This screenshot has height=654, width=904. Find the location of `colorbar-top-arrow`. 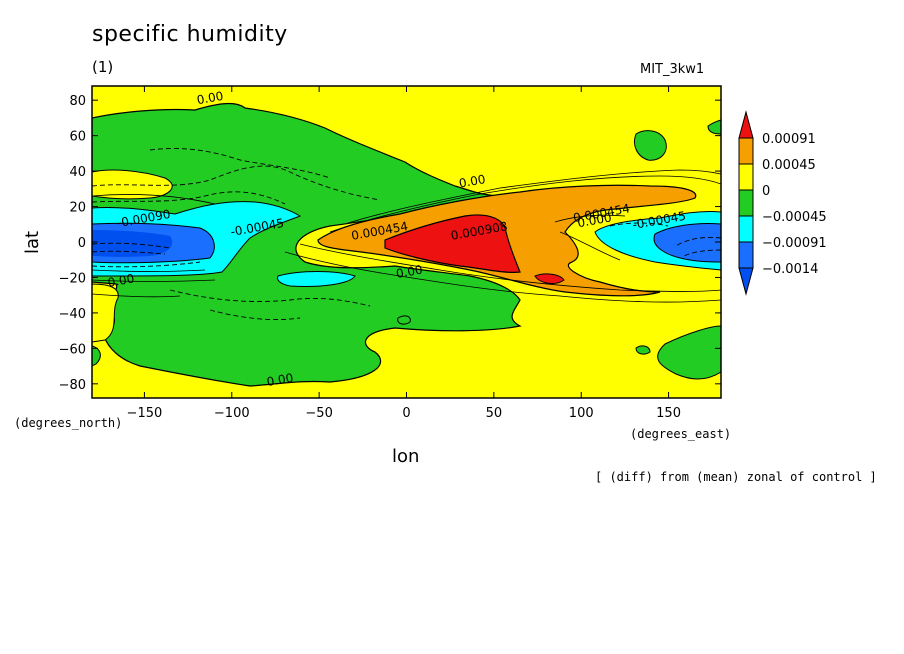

colorbar-top-arrow is located at coordinates (746, 124).